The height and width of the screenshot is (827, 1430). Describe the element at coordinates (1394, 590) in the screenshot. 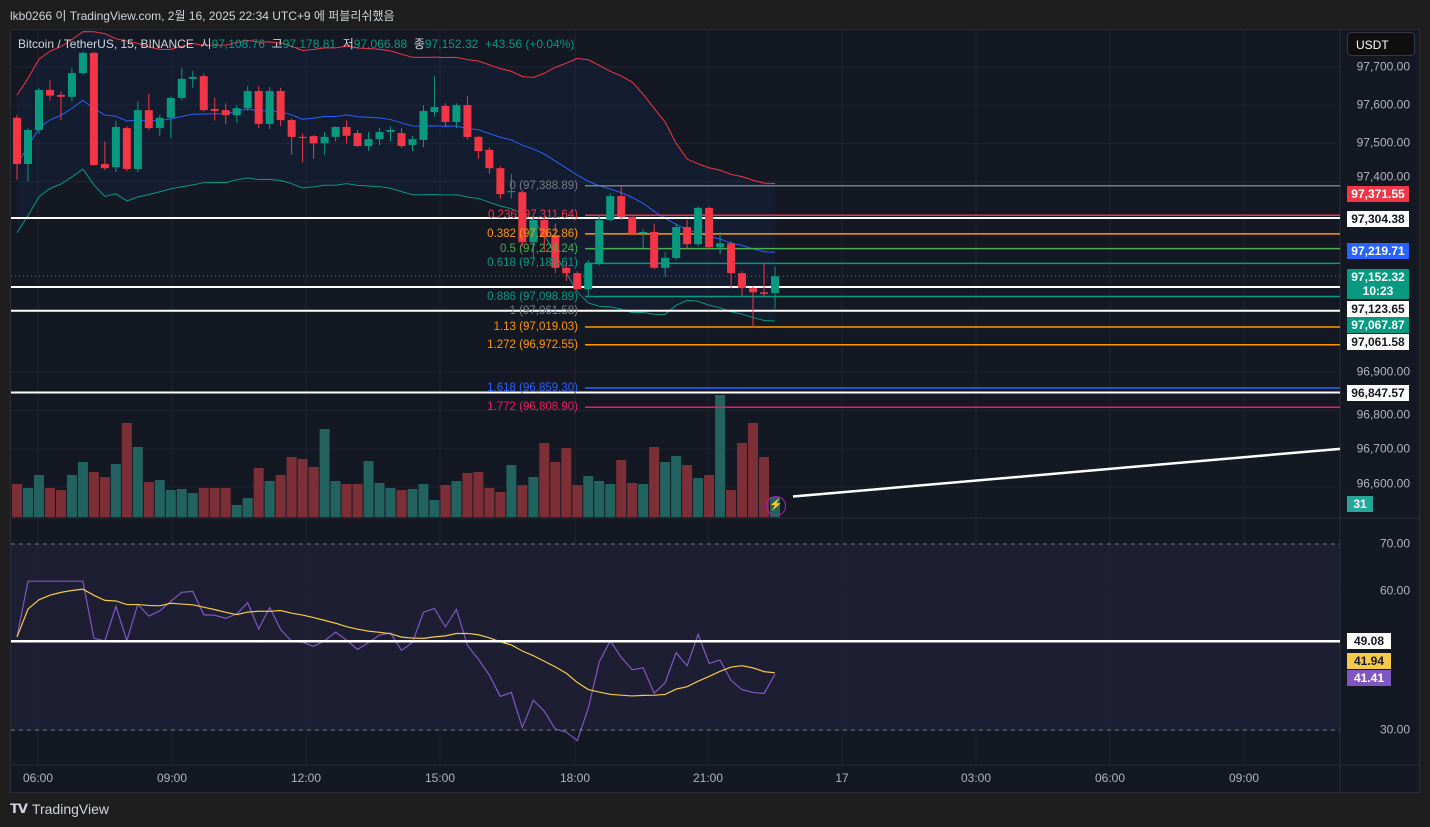

I see `rsi-tick-label: 60.00` at that location.